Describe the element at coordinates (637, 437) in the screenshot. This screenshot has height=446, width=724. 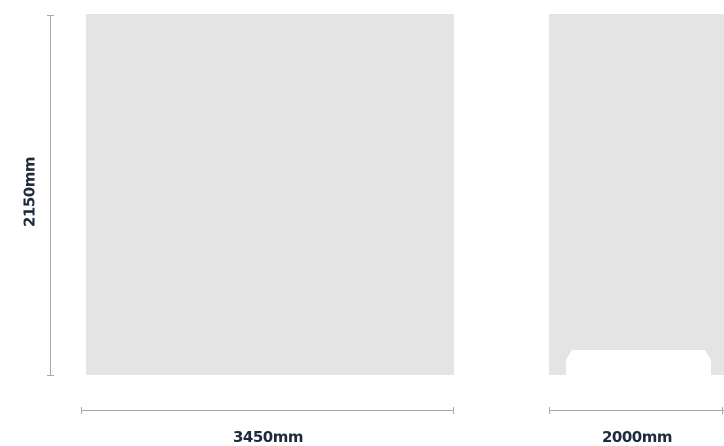
I see `side-width-dimension-label: 2000mm` at that location.